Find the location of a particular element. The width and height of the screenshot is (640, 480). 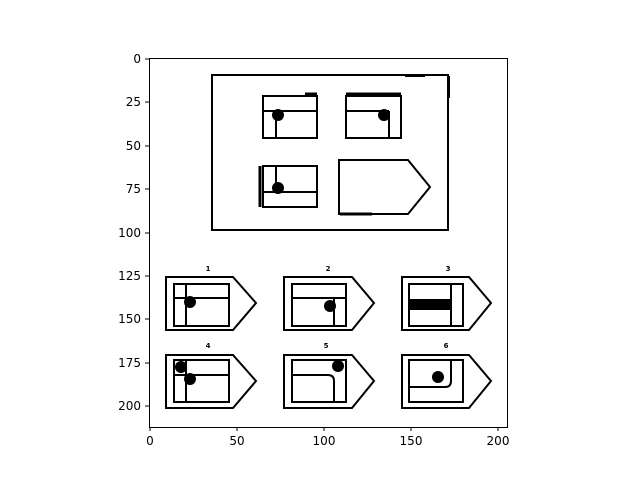

option-4: 4 is located at coordinates (211, 375).